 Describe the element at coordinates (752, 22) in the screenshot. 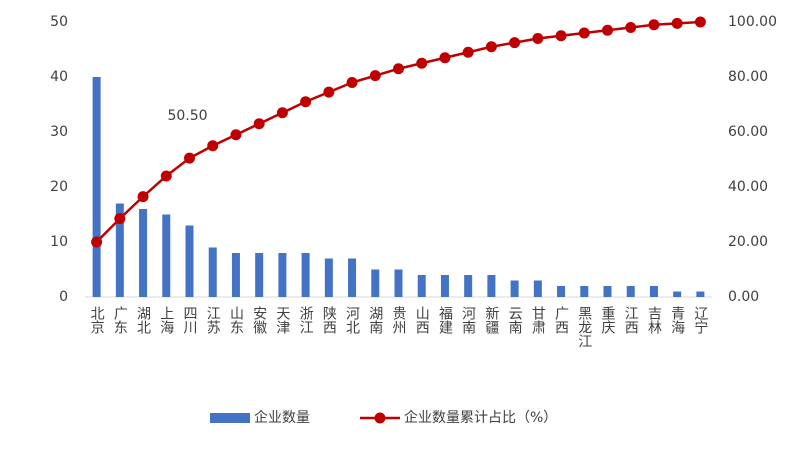

I see `y2-tick-label: 100.00` at that location.